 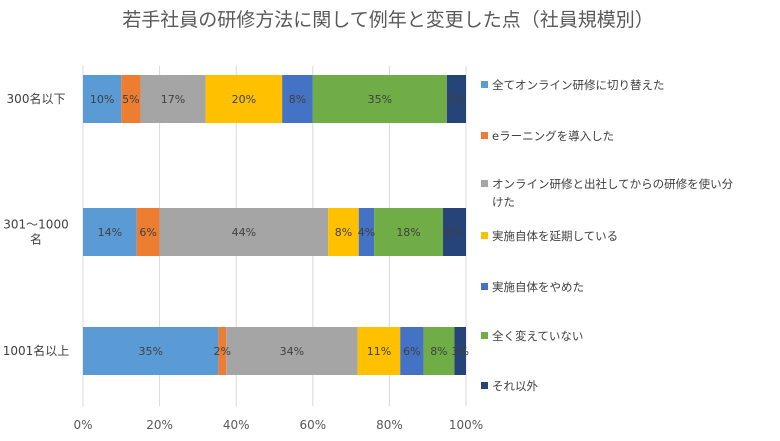 I want to click on category-label-line: 300名以下, so click(x=36, y=98).